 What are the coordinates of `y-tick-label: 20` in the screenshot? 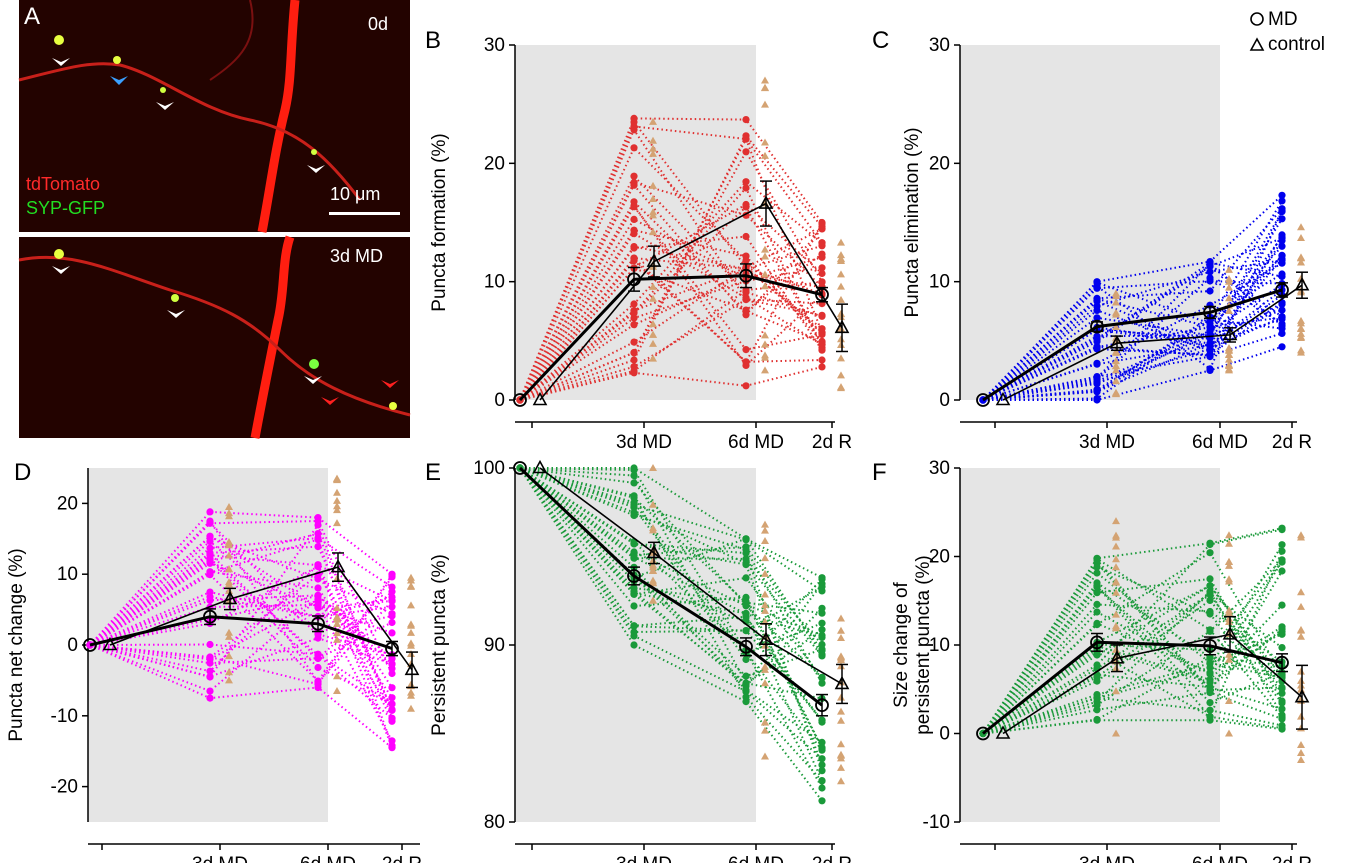 It's located at (939, 163).